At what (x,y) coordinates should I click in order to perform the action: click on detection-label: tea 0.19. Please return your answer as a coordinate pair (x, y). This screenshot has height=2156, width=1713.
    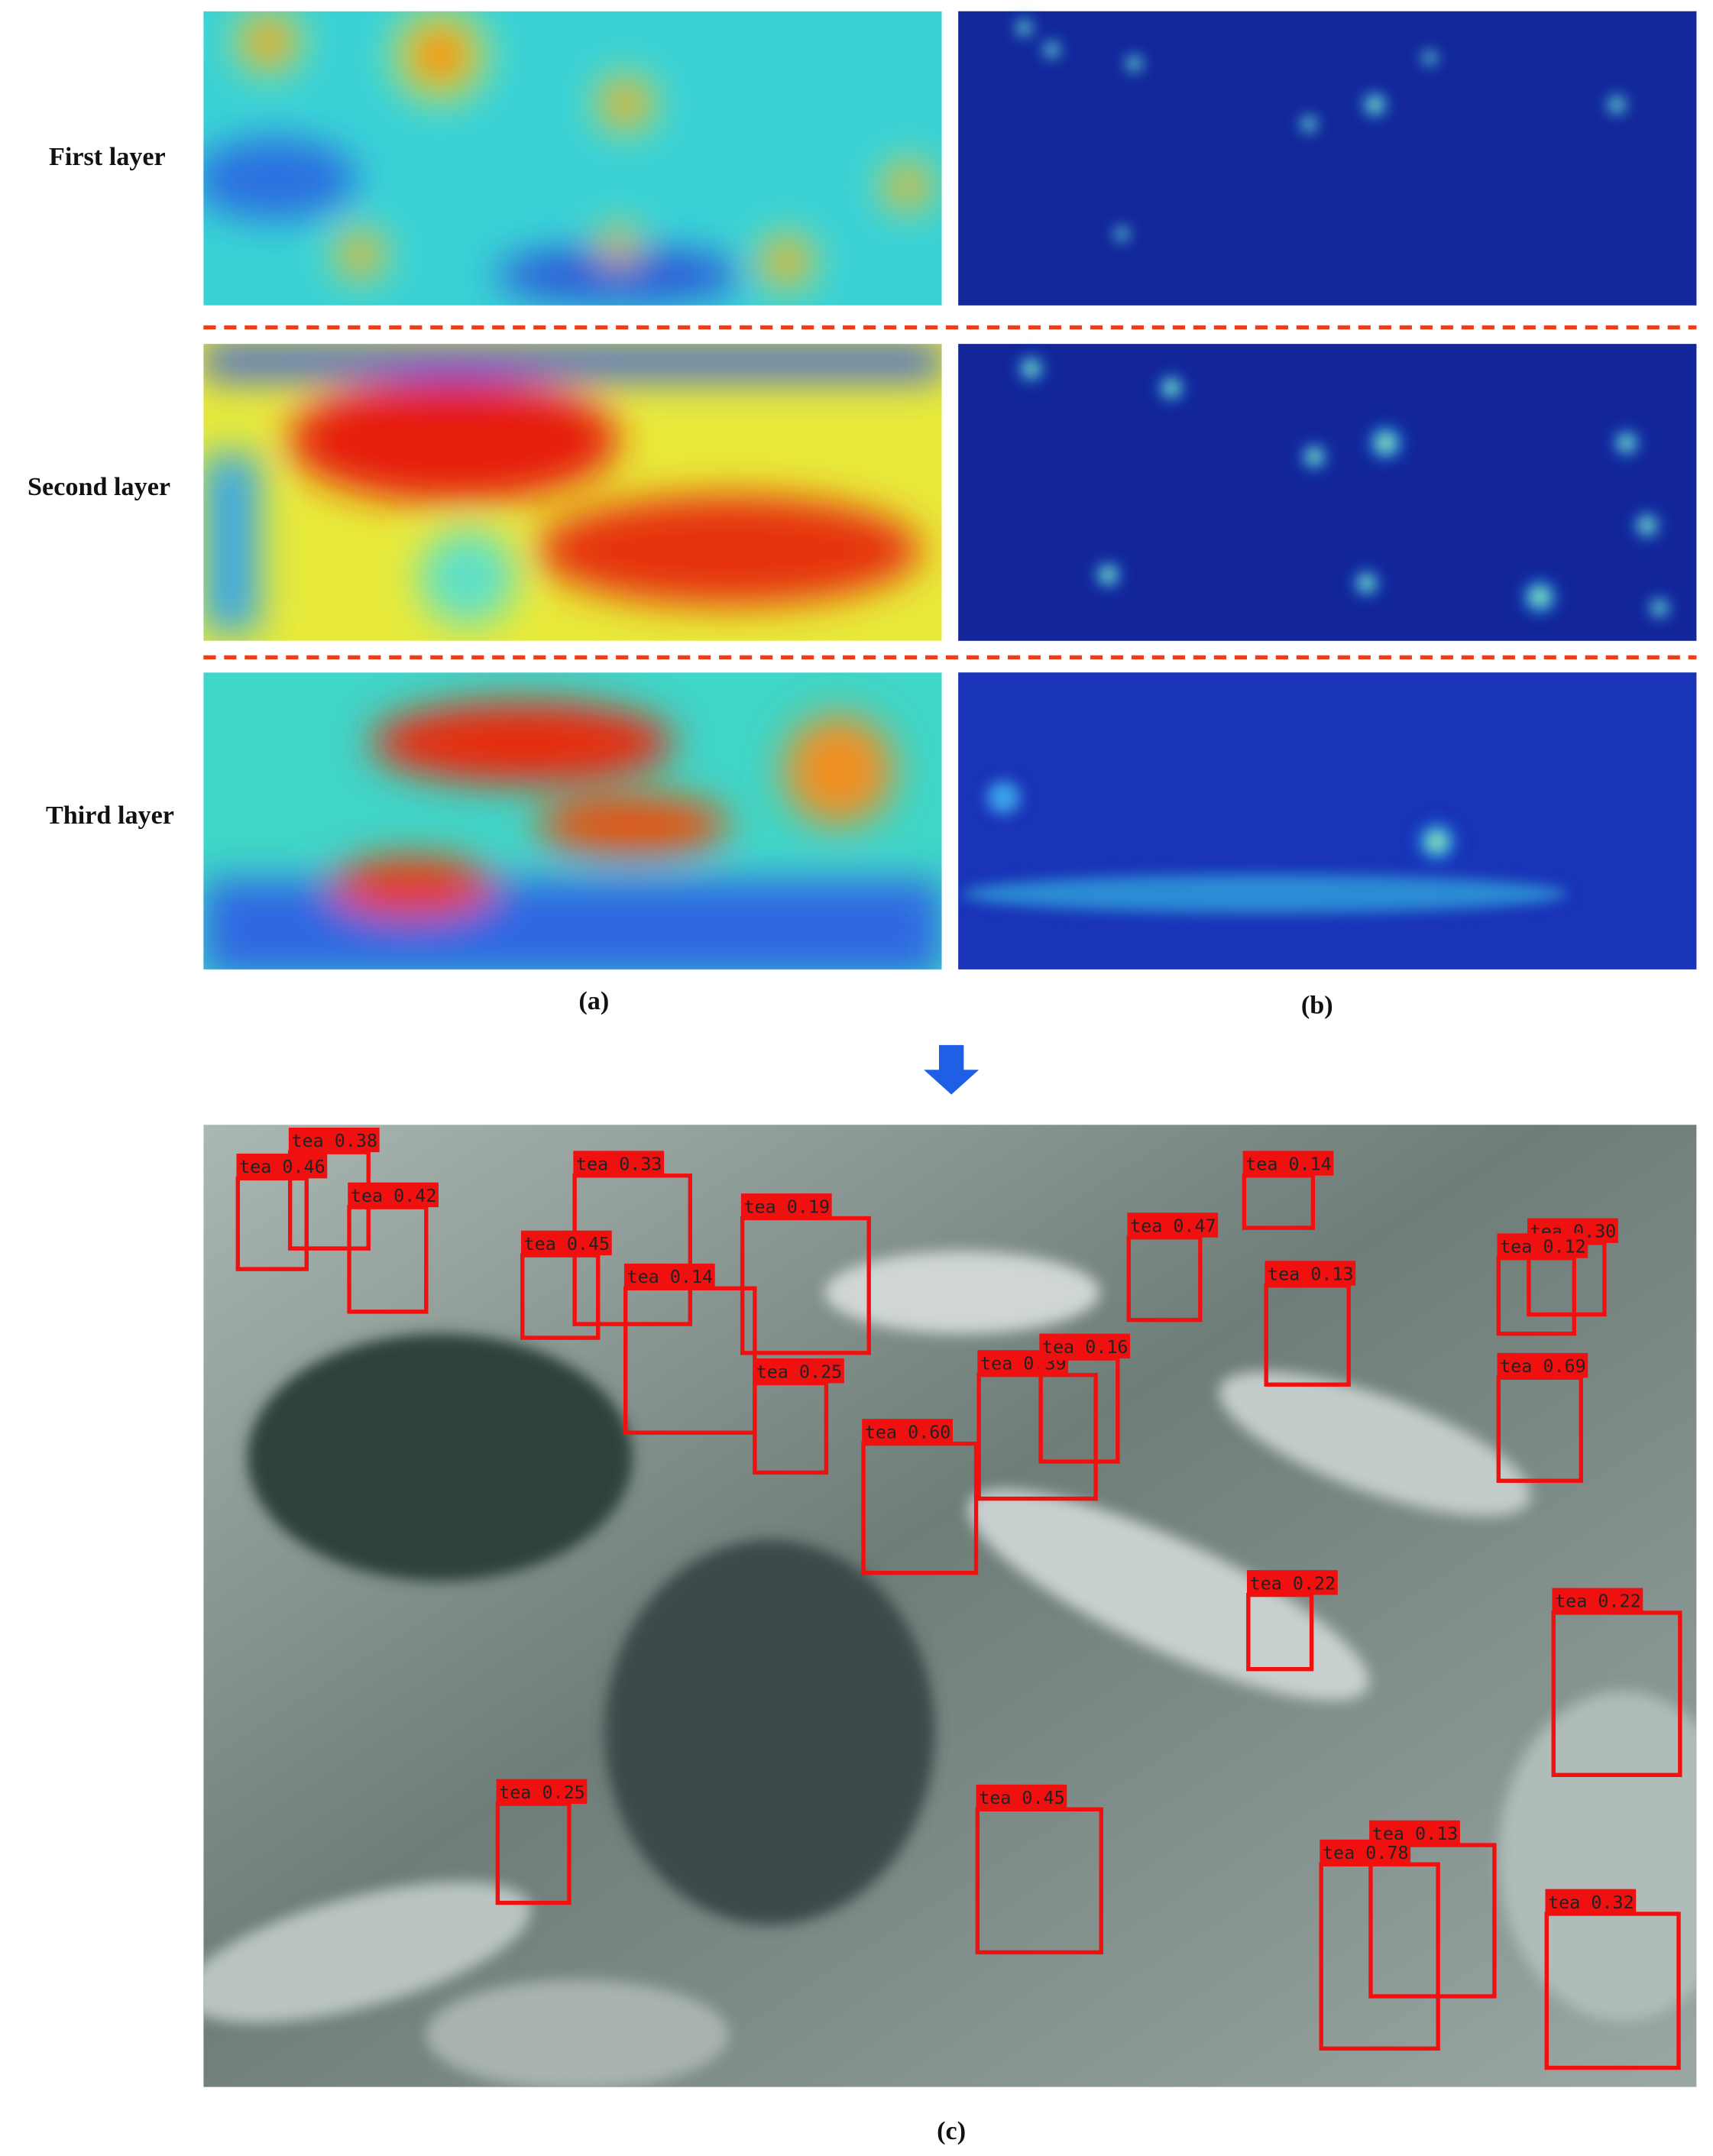
    Looking at the image, I should click on (786, 1207).